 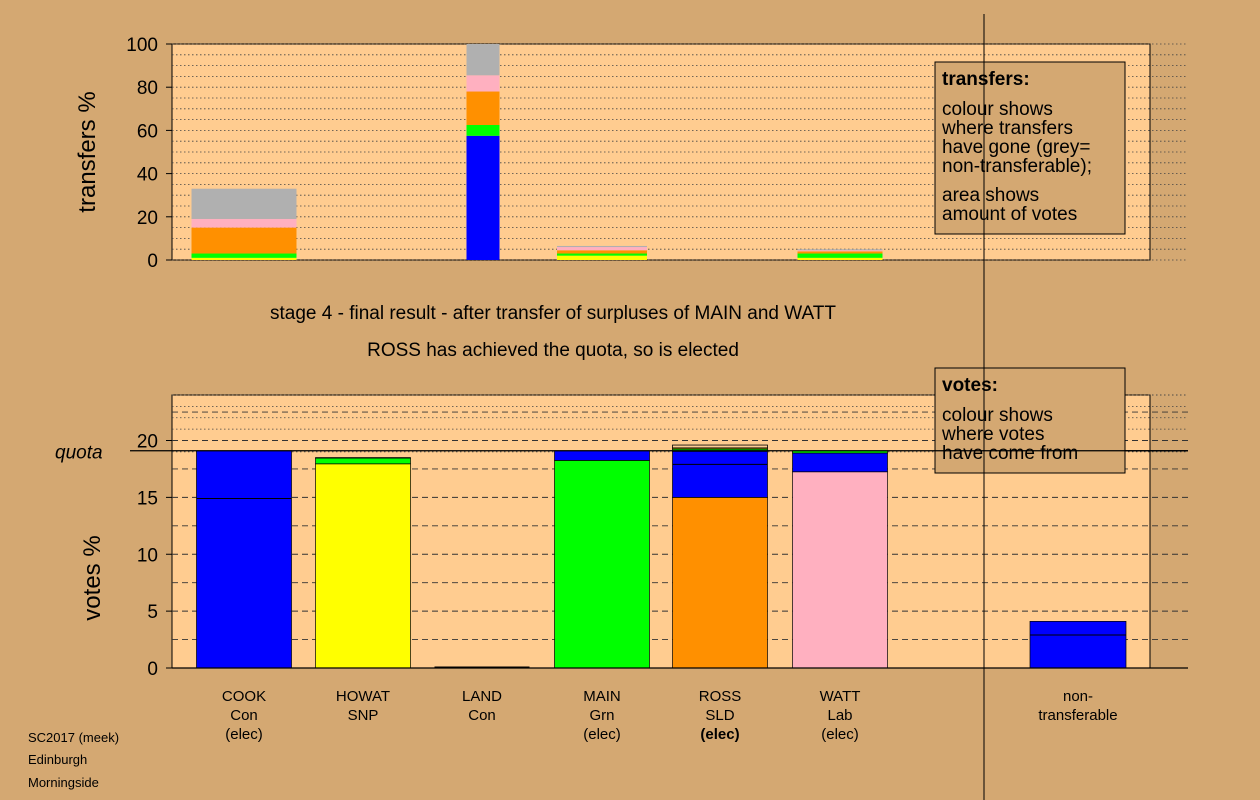 What do you see at coordinates (1007, 128) in the screenshot?
I see `transfers-legend-line: where transfers` at bounding box center [1007, 128].